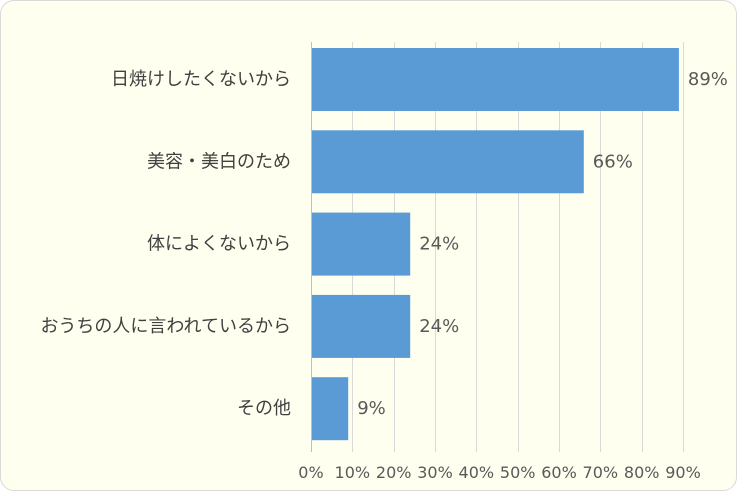 This screenshot has width=737, height=491. I want to click on category-label: その他, so click(264, 408).